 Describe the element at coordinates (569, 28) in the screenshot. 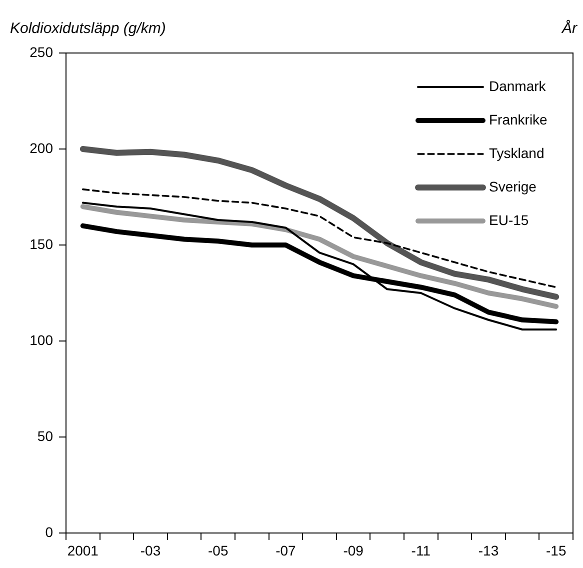

I see `x-axis-title: År` at that location.